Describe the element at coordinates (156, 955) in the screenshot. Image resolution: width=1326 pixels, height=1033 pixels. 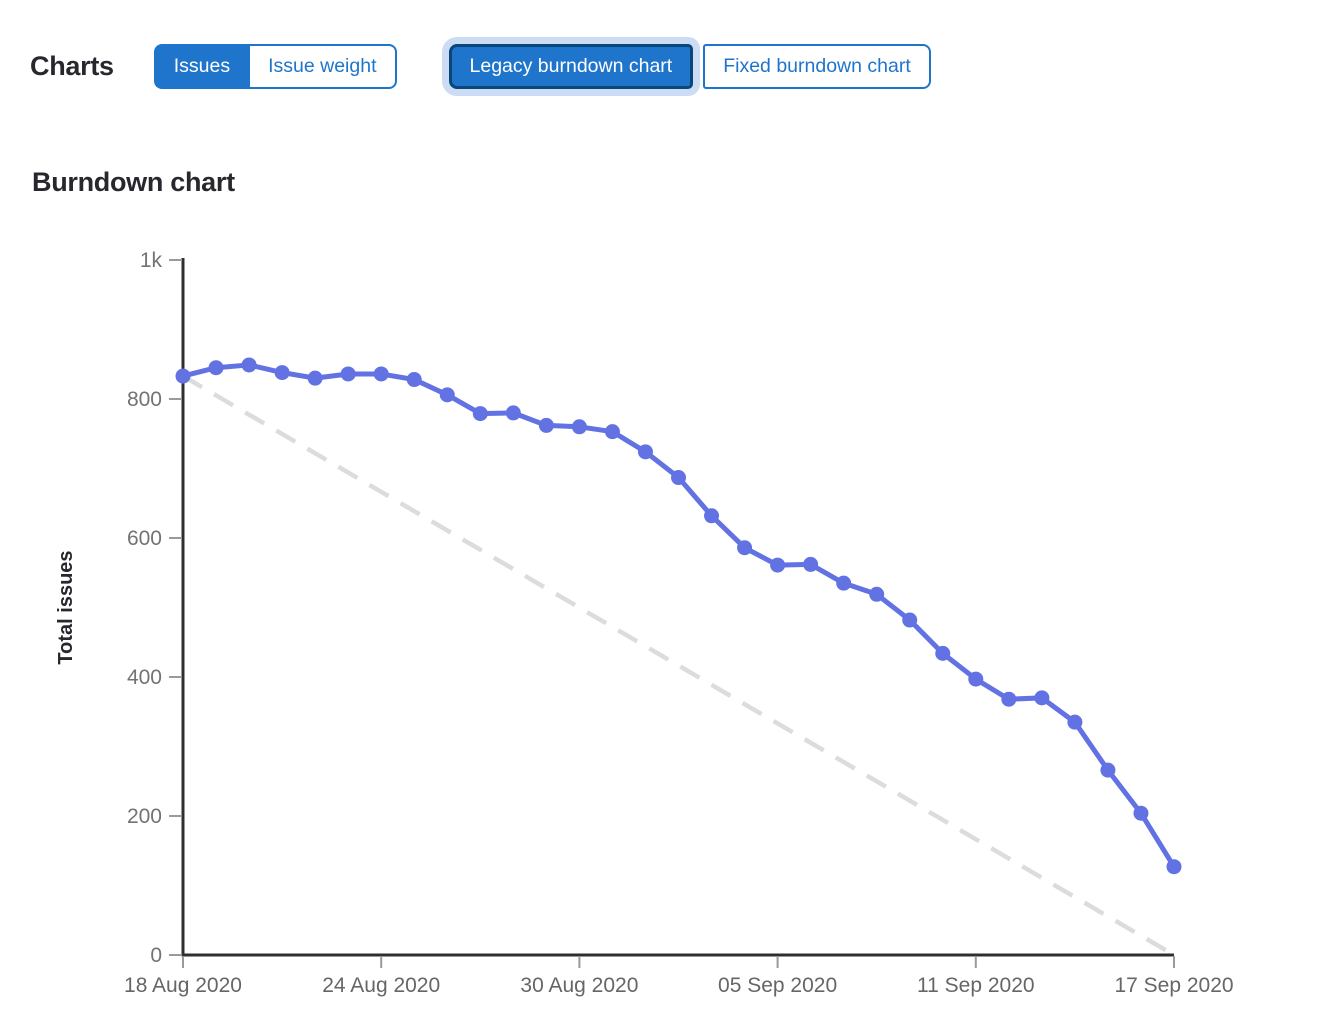
I see `y-tick-label: 0` at that location.